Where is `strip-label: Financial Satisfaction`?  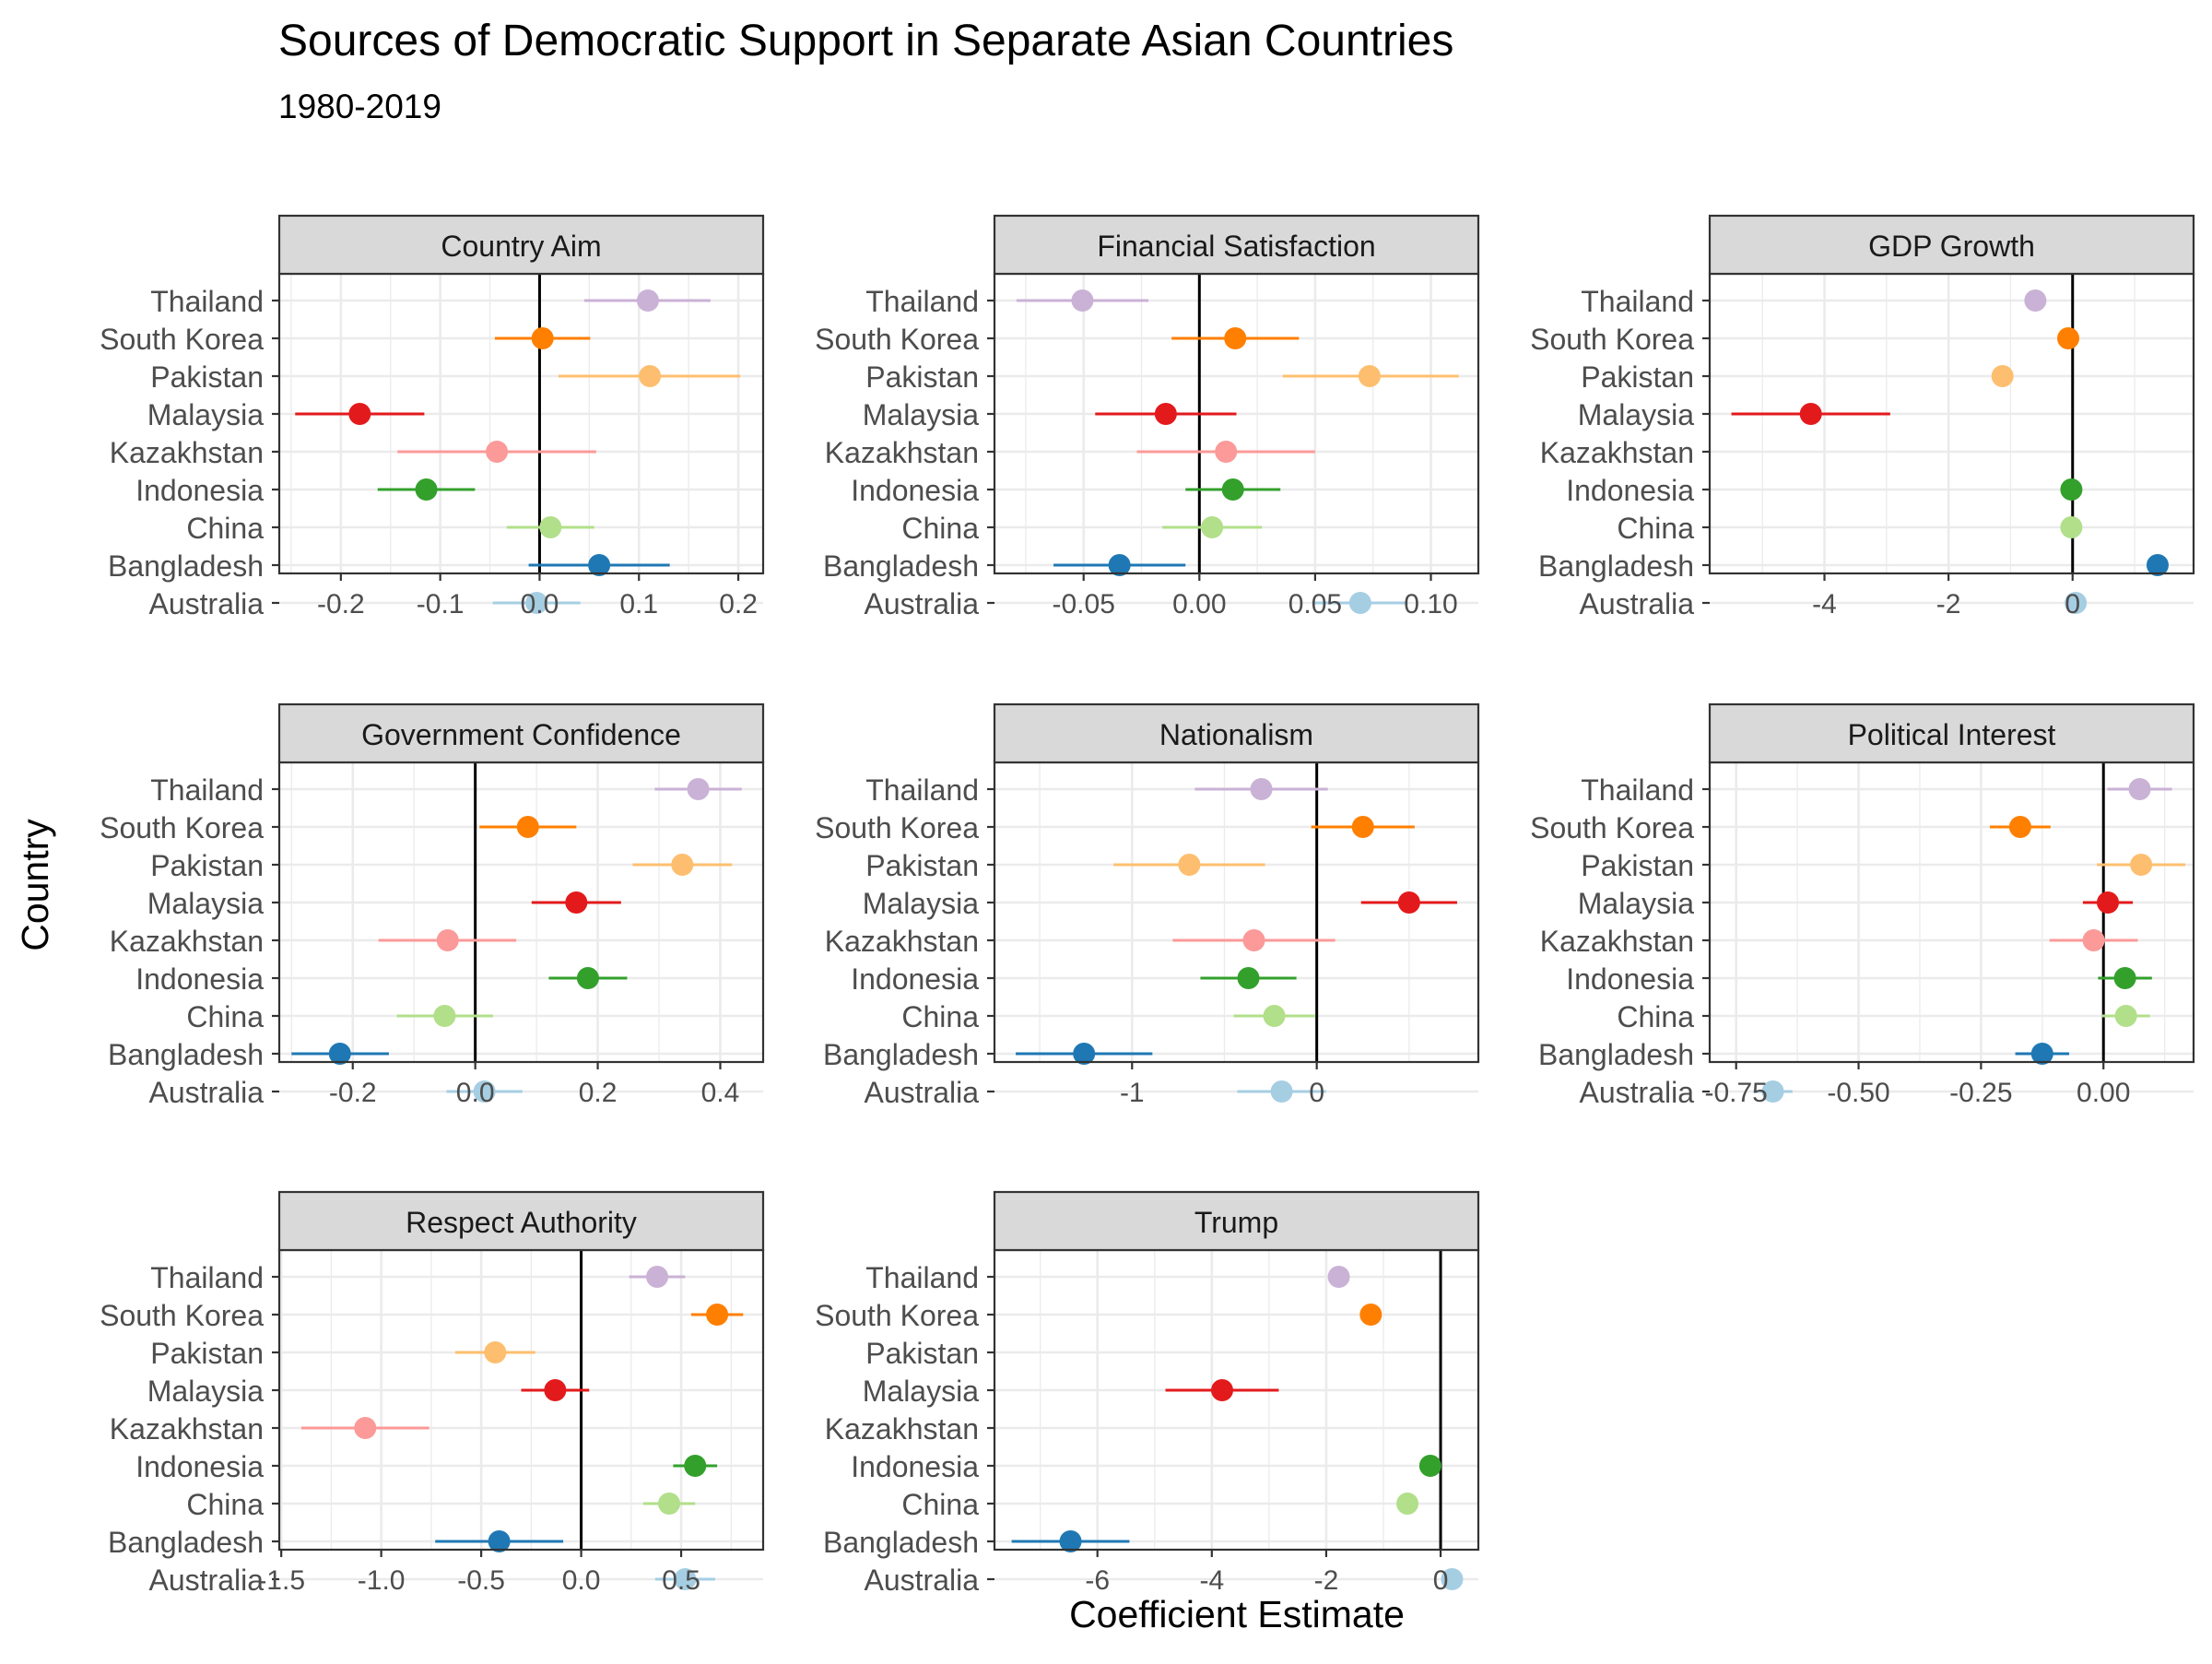 strip-label: Financial Satisfaction is located at coordinates (1236, 246).